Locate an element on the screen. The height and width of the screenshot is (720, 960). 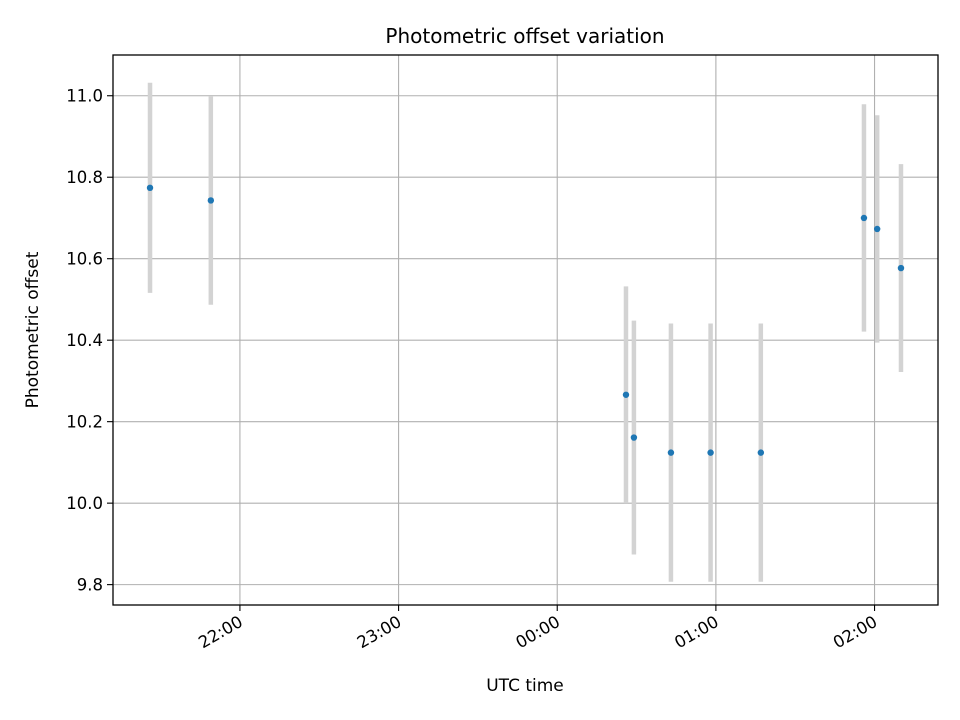
y-tick-label: 10.2 is located at coordinates (84, 422).